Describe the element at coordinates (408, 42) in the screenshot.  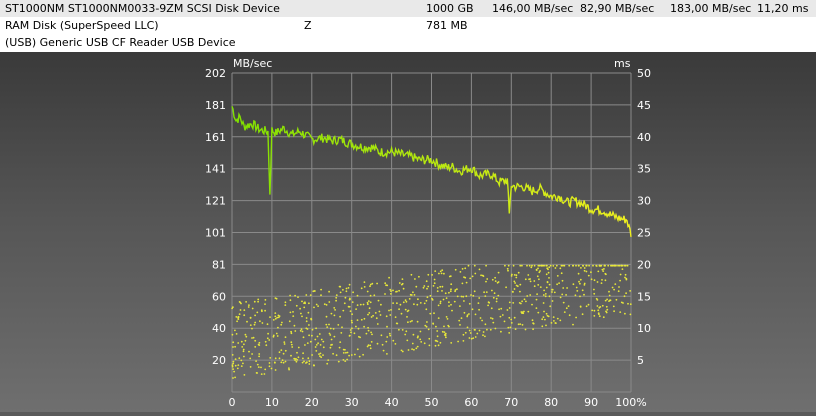
I see `device-row: (USB) Generic USB CF Reader USB Device` at that location.